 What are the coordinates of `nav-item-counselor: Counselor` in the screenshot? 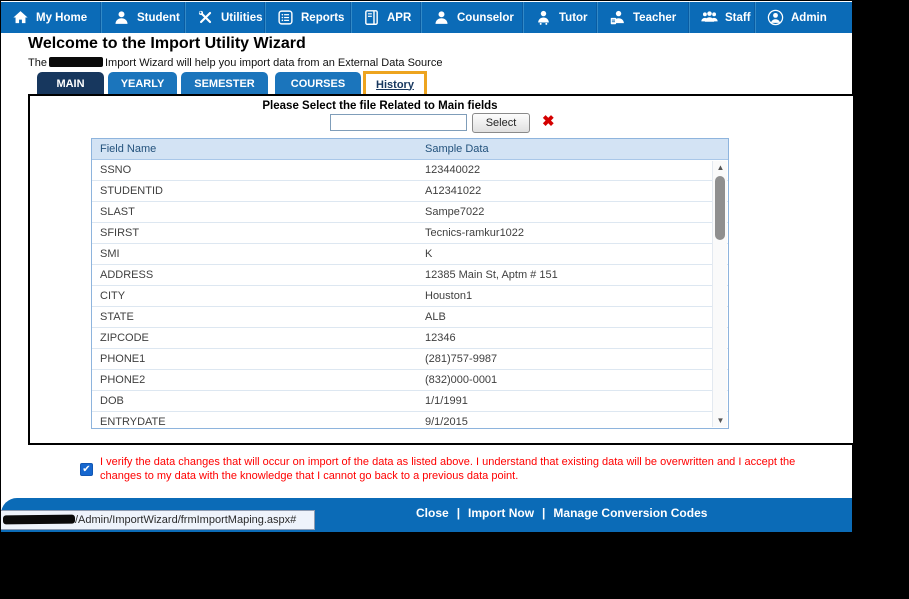 It's located at (472, 17).